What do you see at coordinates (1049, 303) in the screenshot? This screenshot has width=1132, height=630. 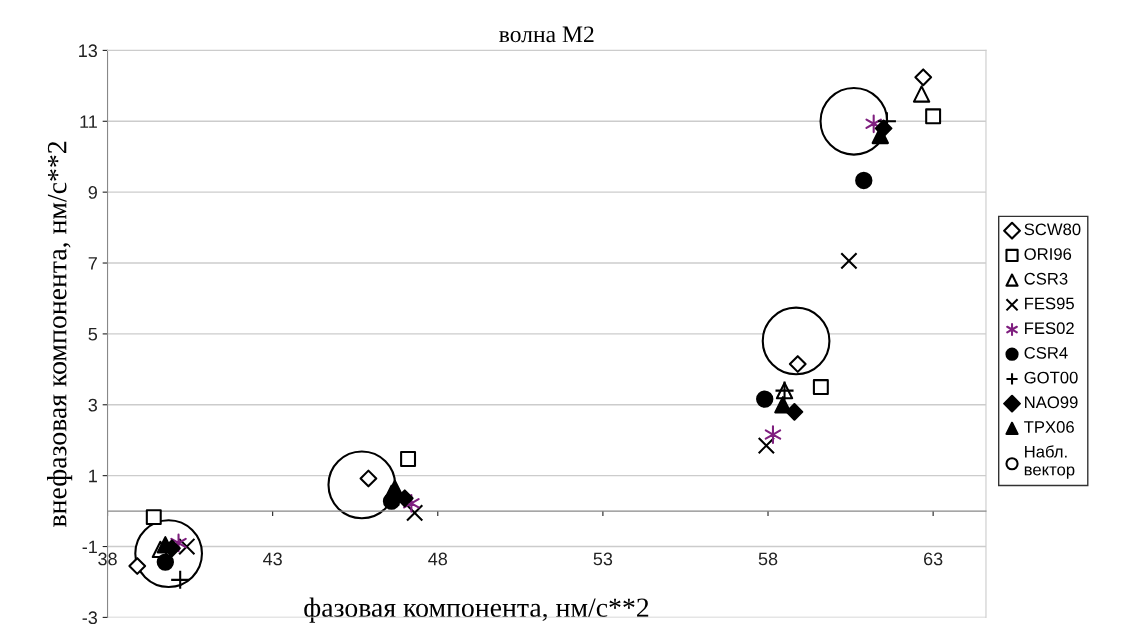 I see `legend-label: FES95` at bounding box center [1049, 303].